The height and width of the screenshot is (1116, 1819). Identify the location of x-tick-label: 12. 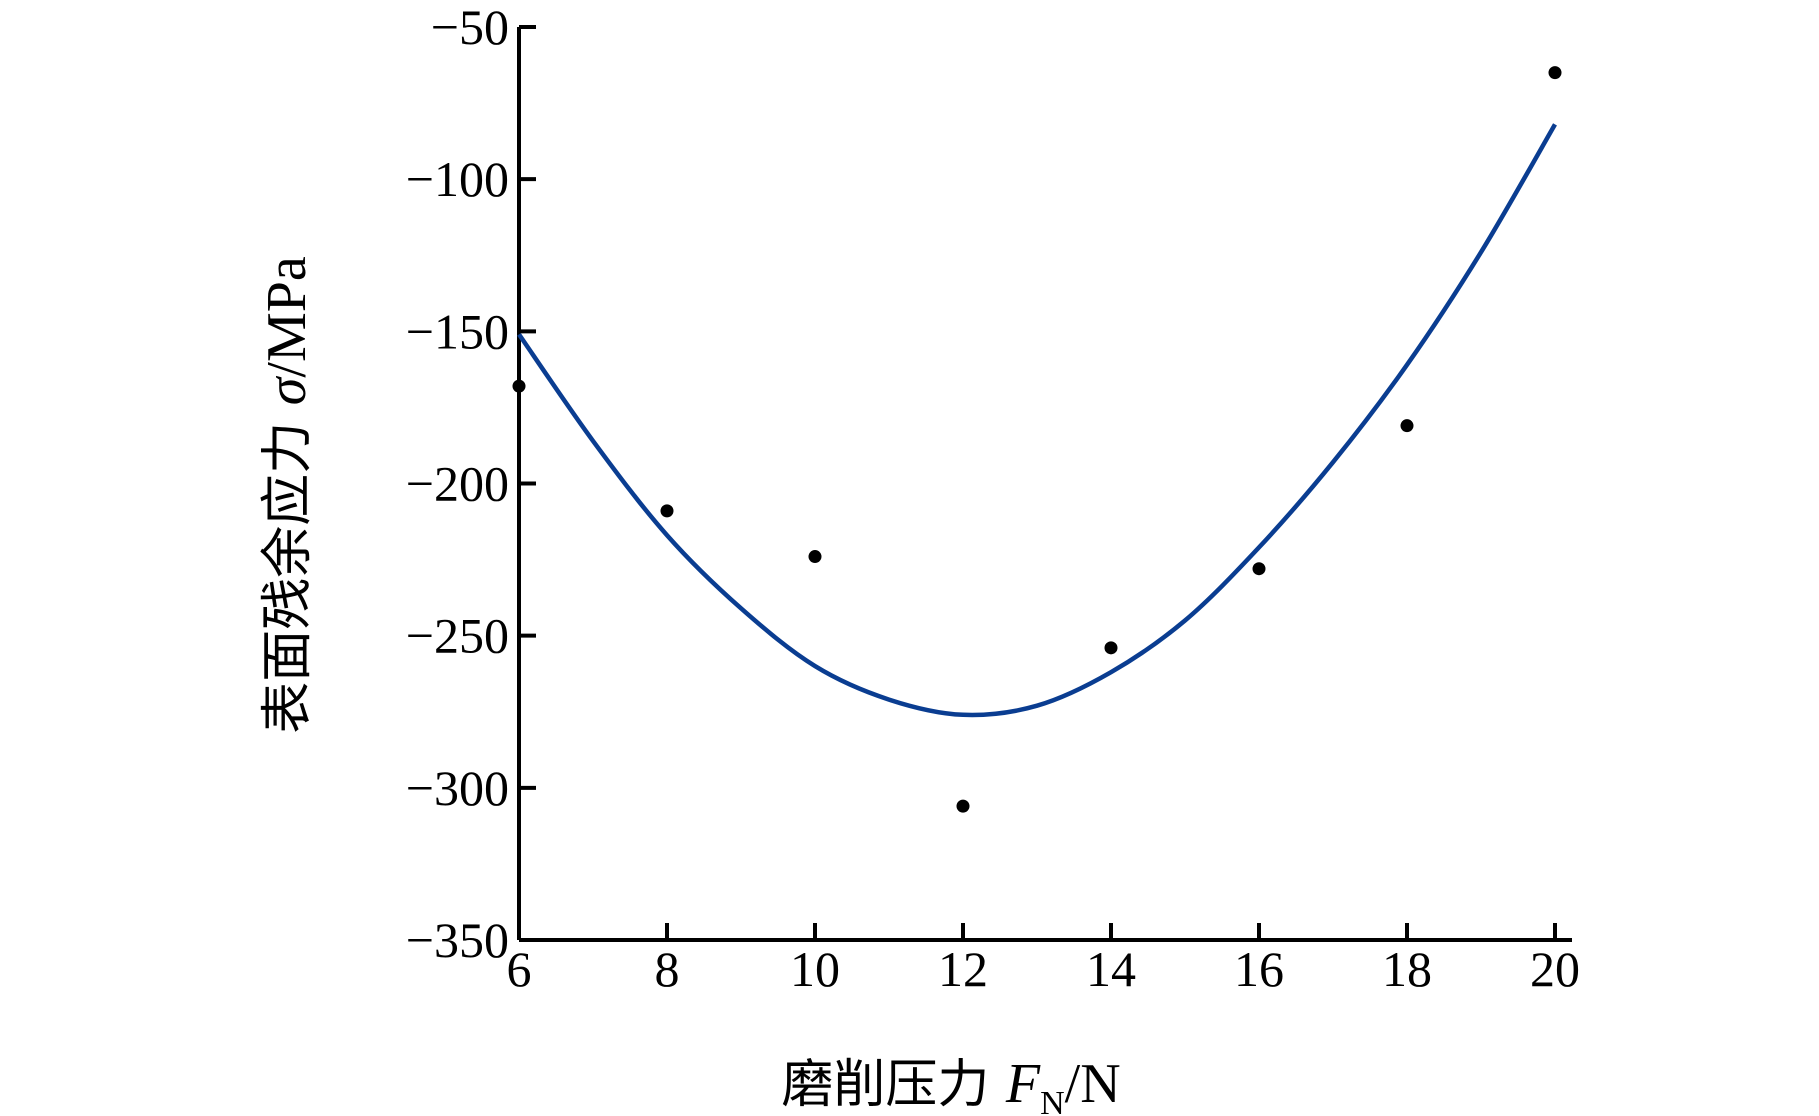
(963, 969).